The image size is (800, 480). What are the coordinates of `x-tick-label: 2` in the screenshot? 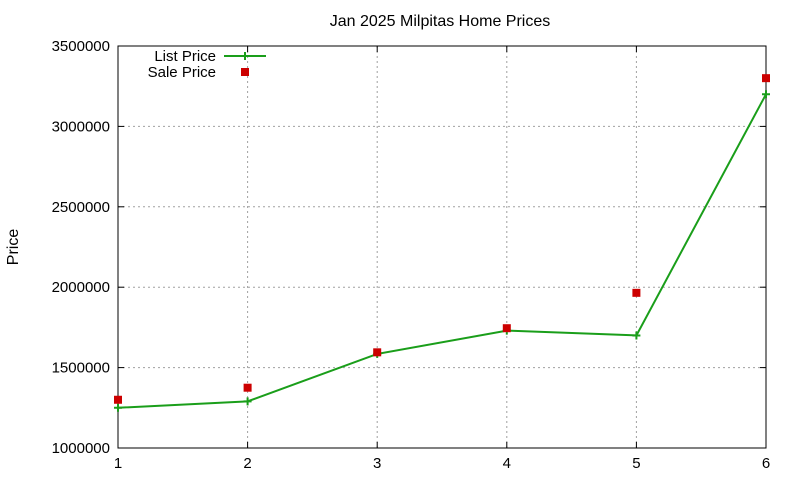 It's located at (247, 463).